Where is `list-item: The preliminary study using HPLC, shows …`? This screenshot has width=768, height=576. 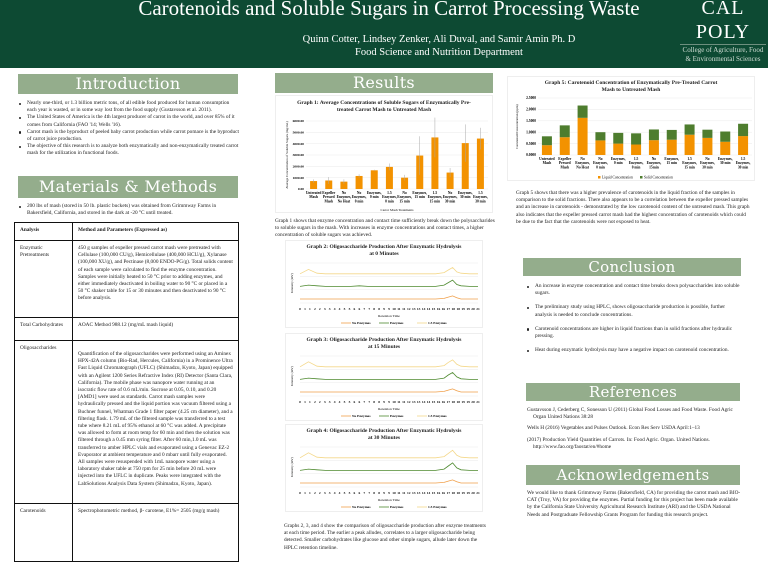 list-item: The preliminary study using HPLC, shows … is located at coordinates (634, 311).